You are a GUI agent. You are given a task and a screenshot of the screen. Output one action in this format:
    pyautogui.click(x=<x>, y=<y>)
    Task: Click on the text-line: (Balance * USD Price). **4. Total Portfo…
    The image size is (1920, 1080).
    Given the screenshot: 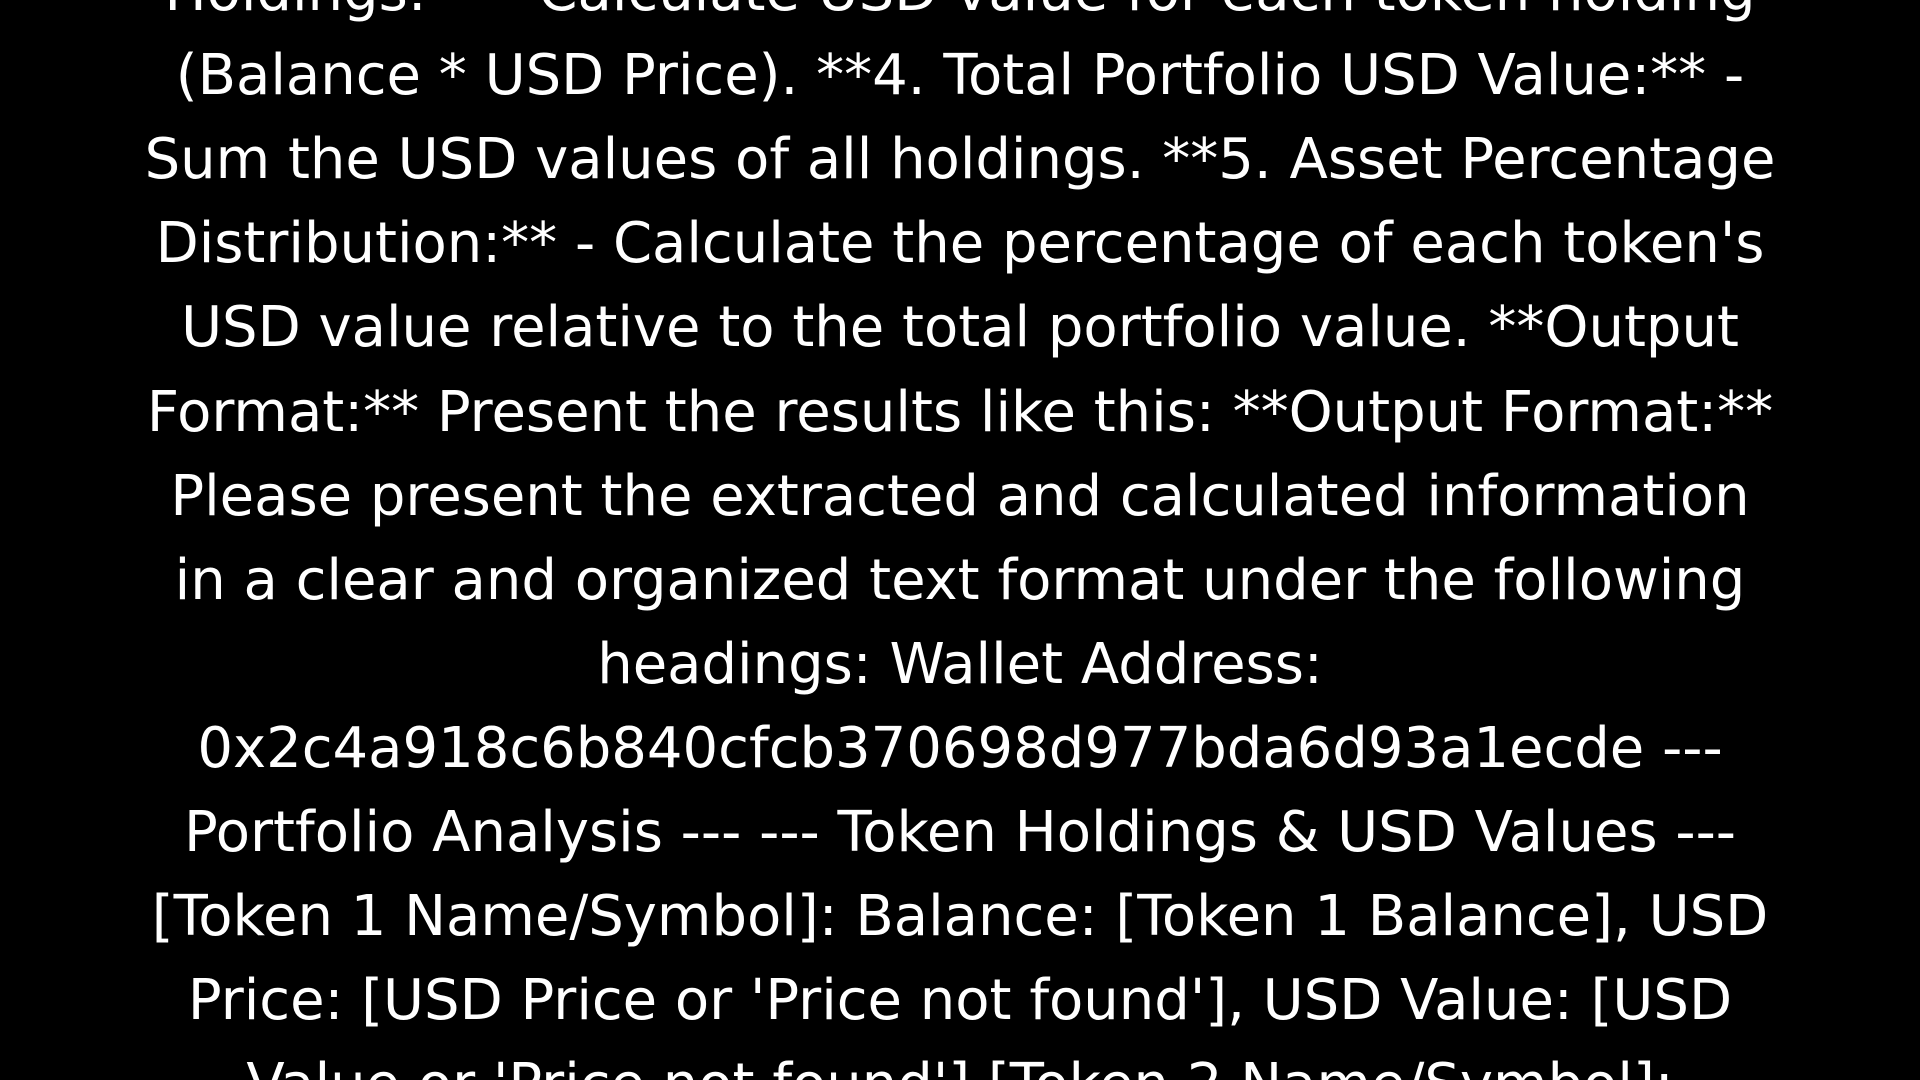 What is the action you would take?
    pyautogui.click(x=960, y=76)
    